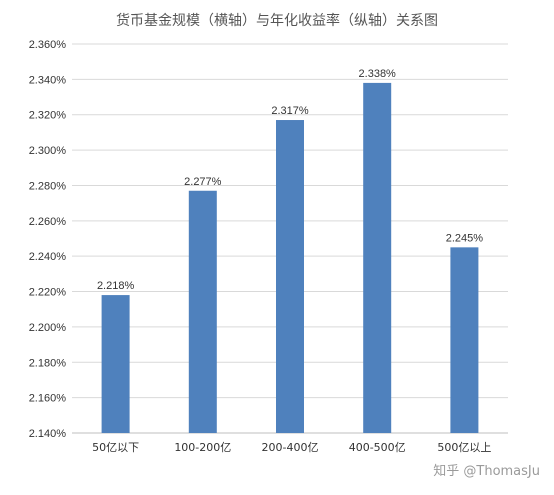 This screenshot has width=554, height=495. What do you see at coordinates (48, 151) in the screenshot?
I see `y-tick-label: 2.300%` at bounding box center [48, 151].